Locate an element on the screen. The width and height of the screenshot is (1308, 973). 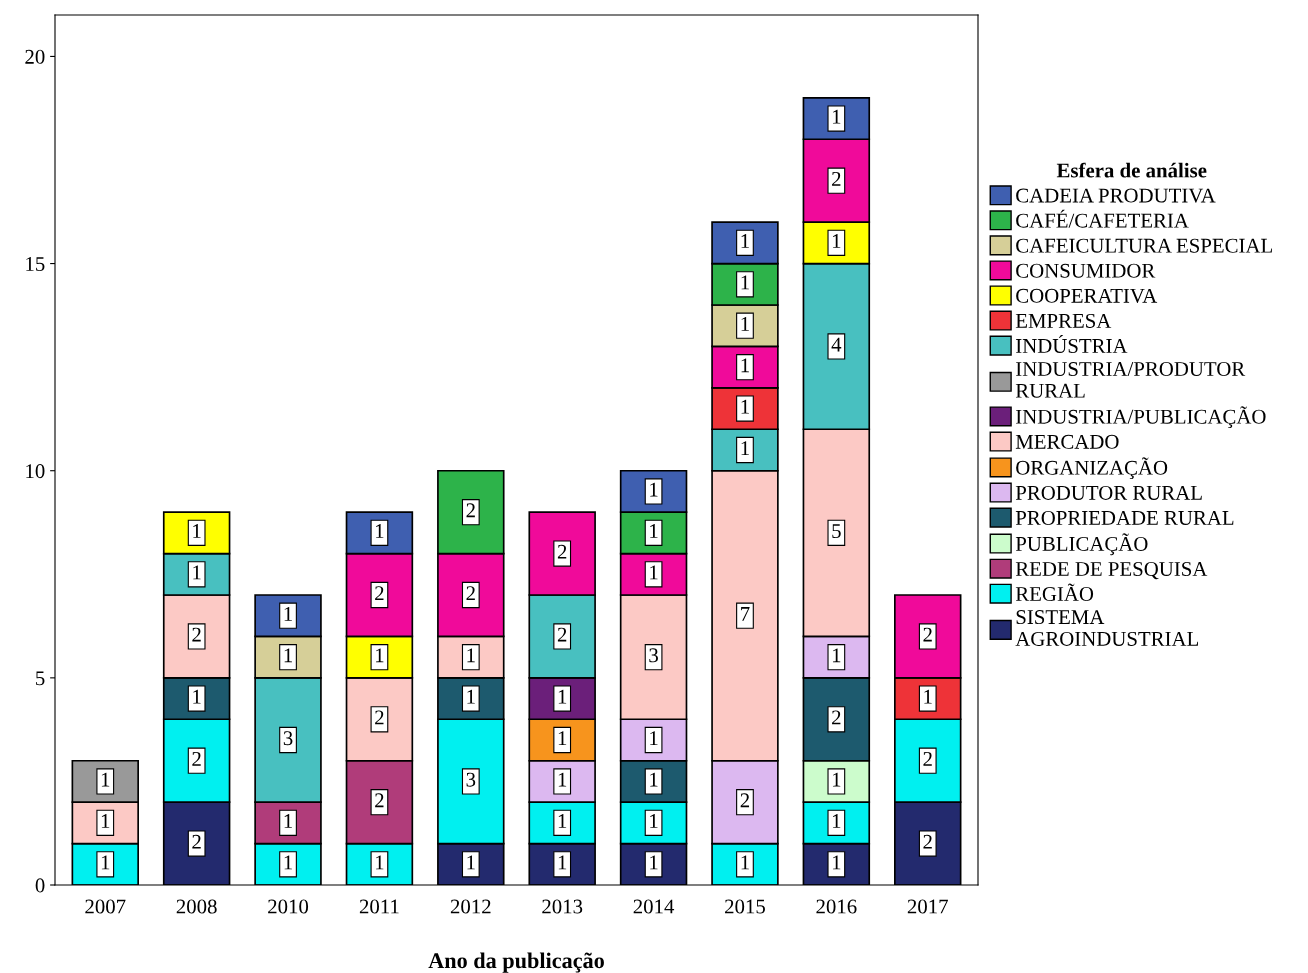
legend-label: SISTEMA AGROINDUSTRIAL is located at coordinates (1107, 628).